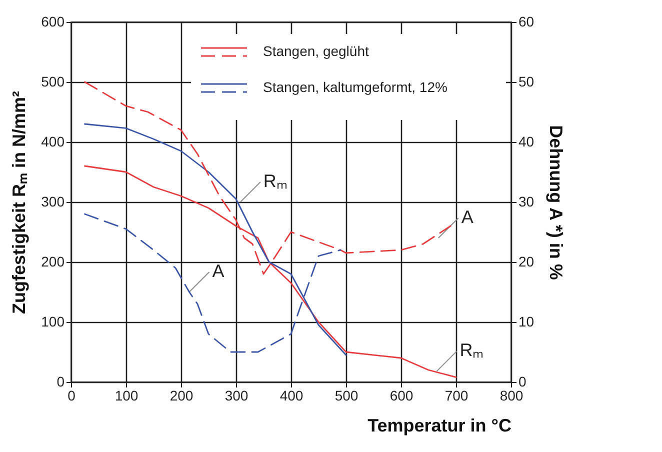  I want to click on y-axis-title: Zugfestigkeit Rₘ in N/mm², so click(19, 202).